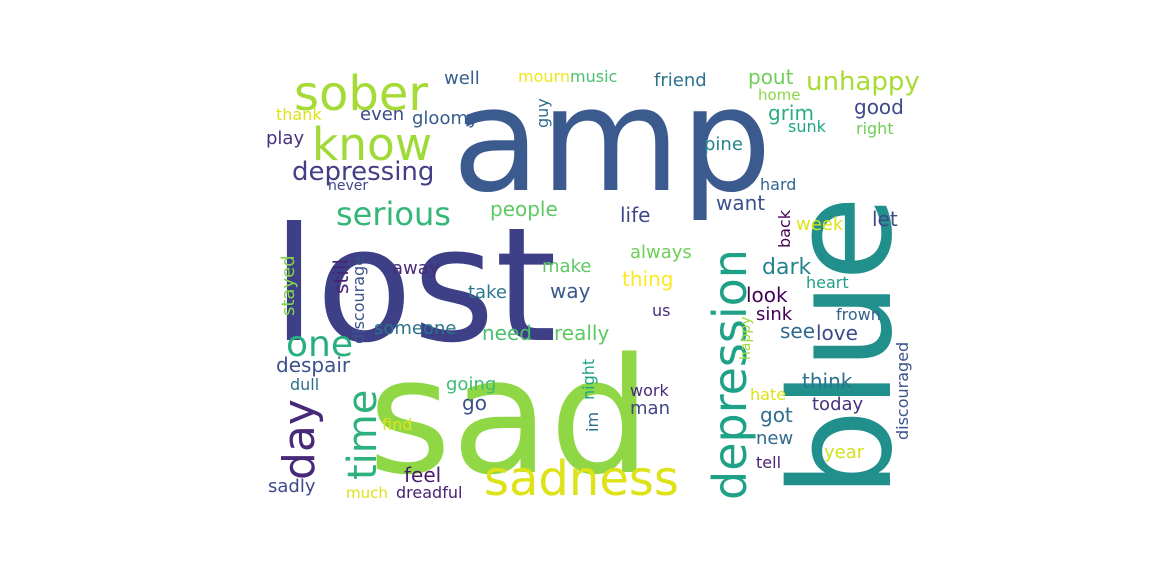 The image size is (1152, 576). Describe the element at coordinates (779, 95) in the screenshot. I see `word-home: home` at that location.